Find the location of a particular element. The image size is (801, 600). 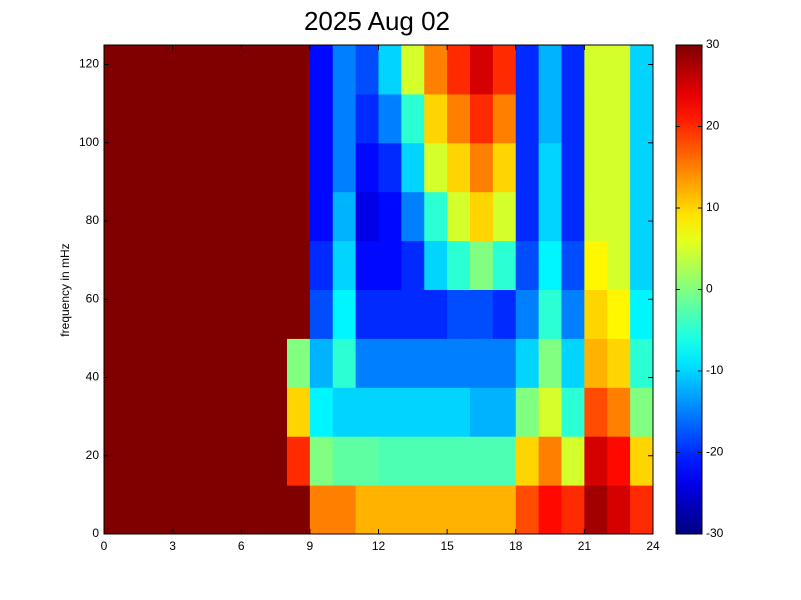

x-tick-label: 24 is located at coordinates (653, 546).